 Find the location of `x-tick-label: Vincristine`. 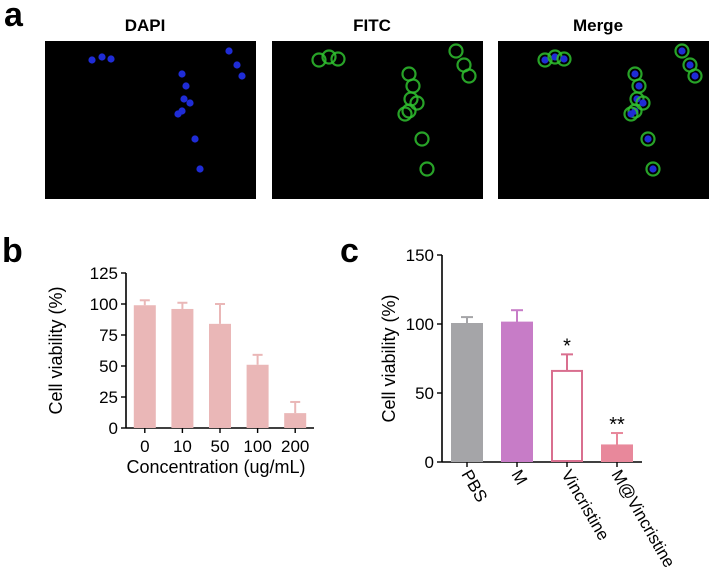

x-tick-label: Vincristine is located at coordinates (586, 505).